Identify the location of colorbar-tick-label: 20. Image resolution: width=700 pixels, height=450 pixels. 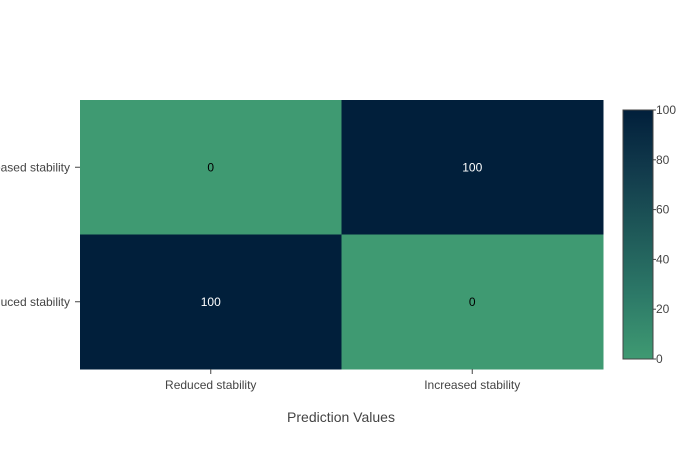
(663, 309).